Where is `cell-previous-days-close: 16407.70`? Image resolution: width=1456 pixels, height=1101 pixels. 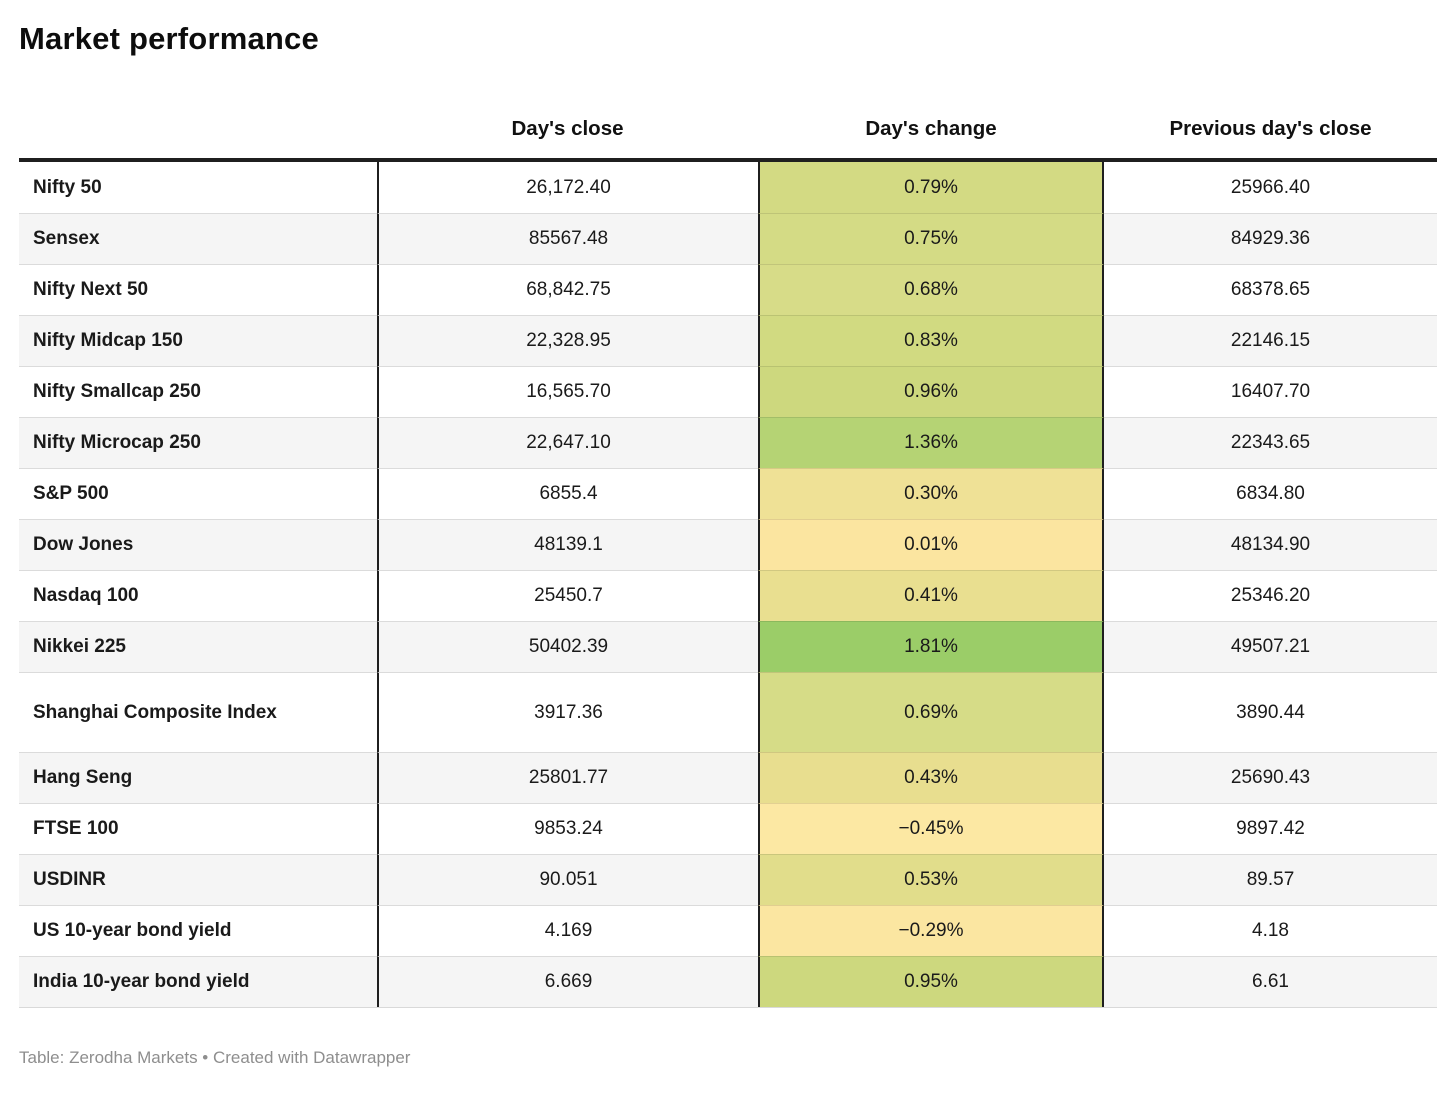
cell-previous-days-close: 16407.70 is located at coordinates (1270, 391).